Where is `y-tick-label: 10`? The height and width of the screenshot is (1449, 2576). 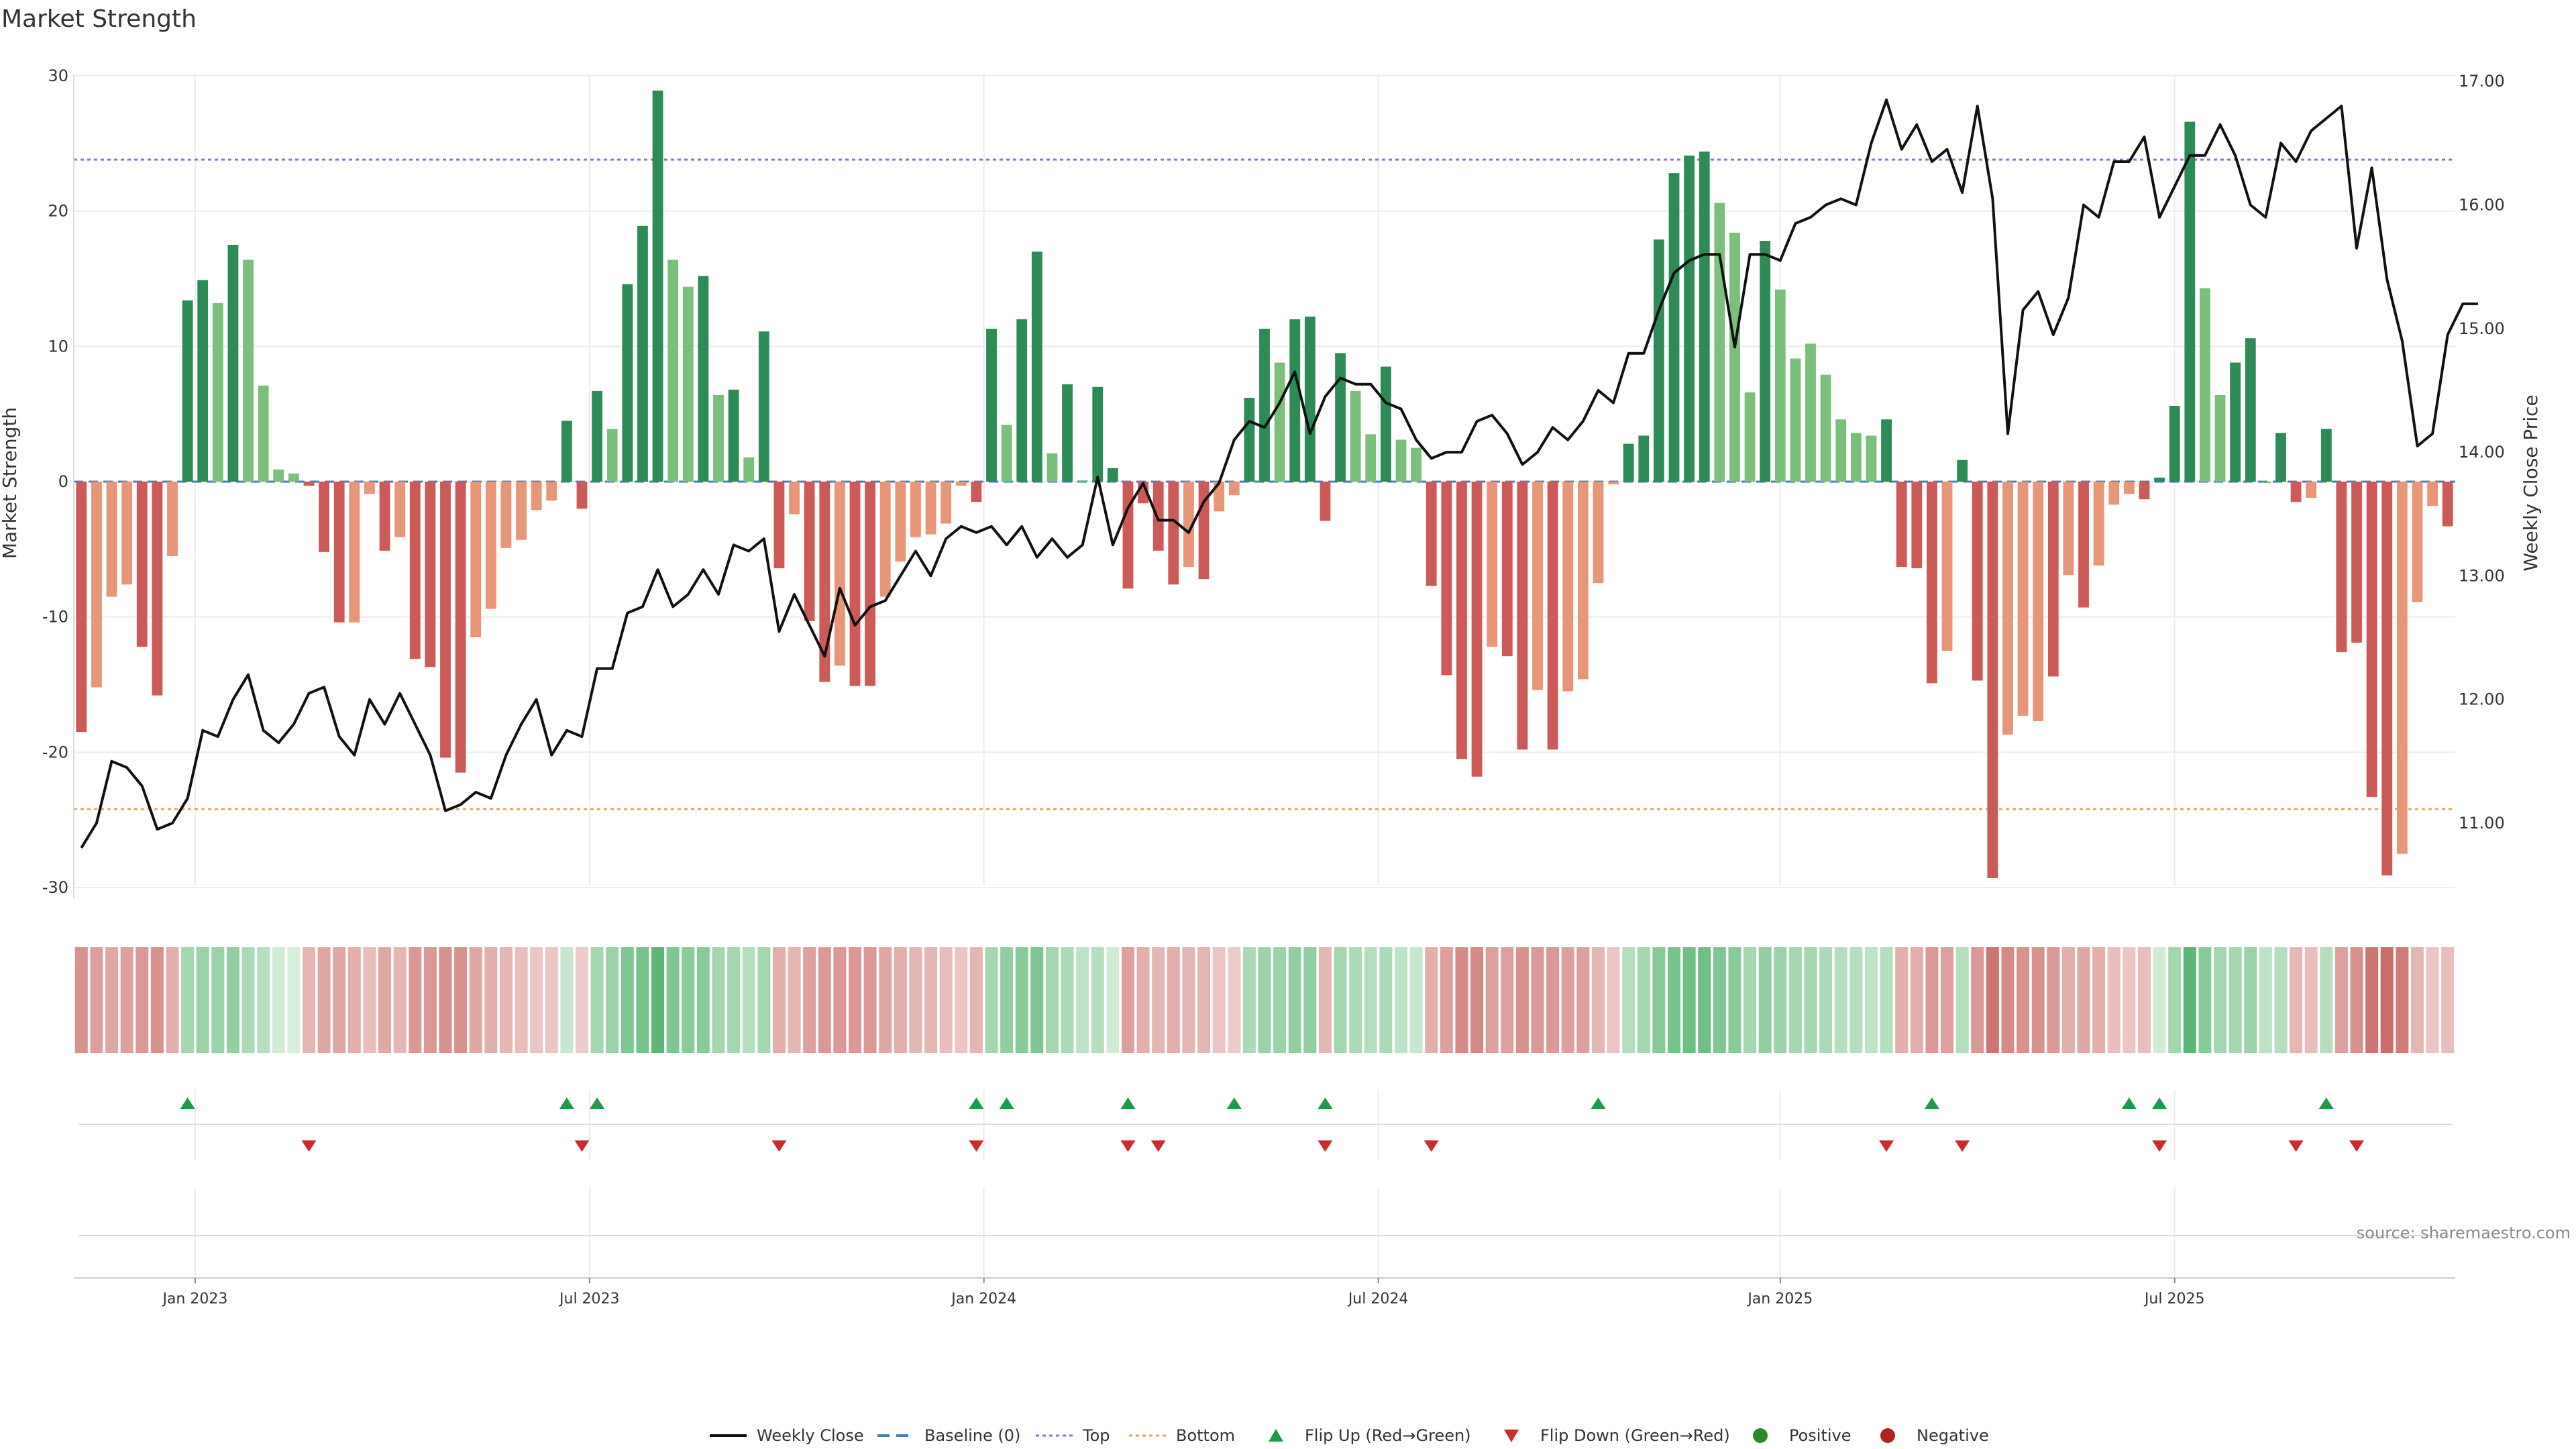
y-tick-label: 10 is located at coordinates (58, 346).